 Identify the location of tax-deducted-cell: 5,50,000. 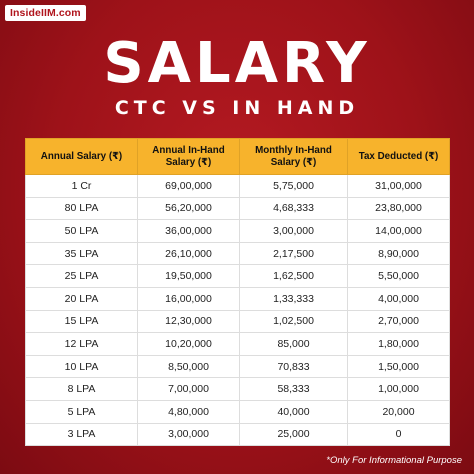
(398, 276).